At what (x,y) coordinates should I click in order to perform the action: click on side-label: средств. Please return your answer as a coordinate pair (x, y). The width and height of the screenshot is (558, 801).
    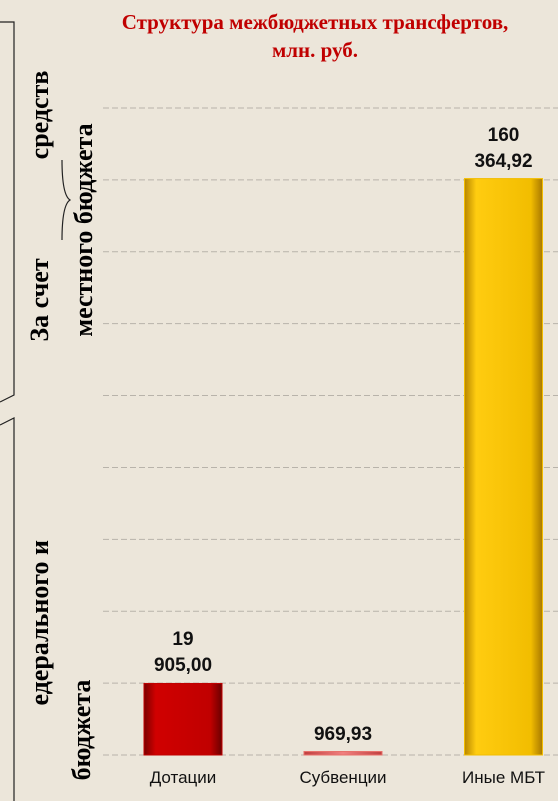
    Looking at the image, I should click on (39, 115).